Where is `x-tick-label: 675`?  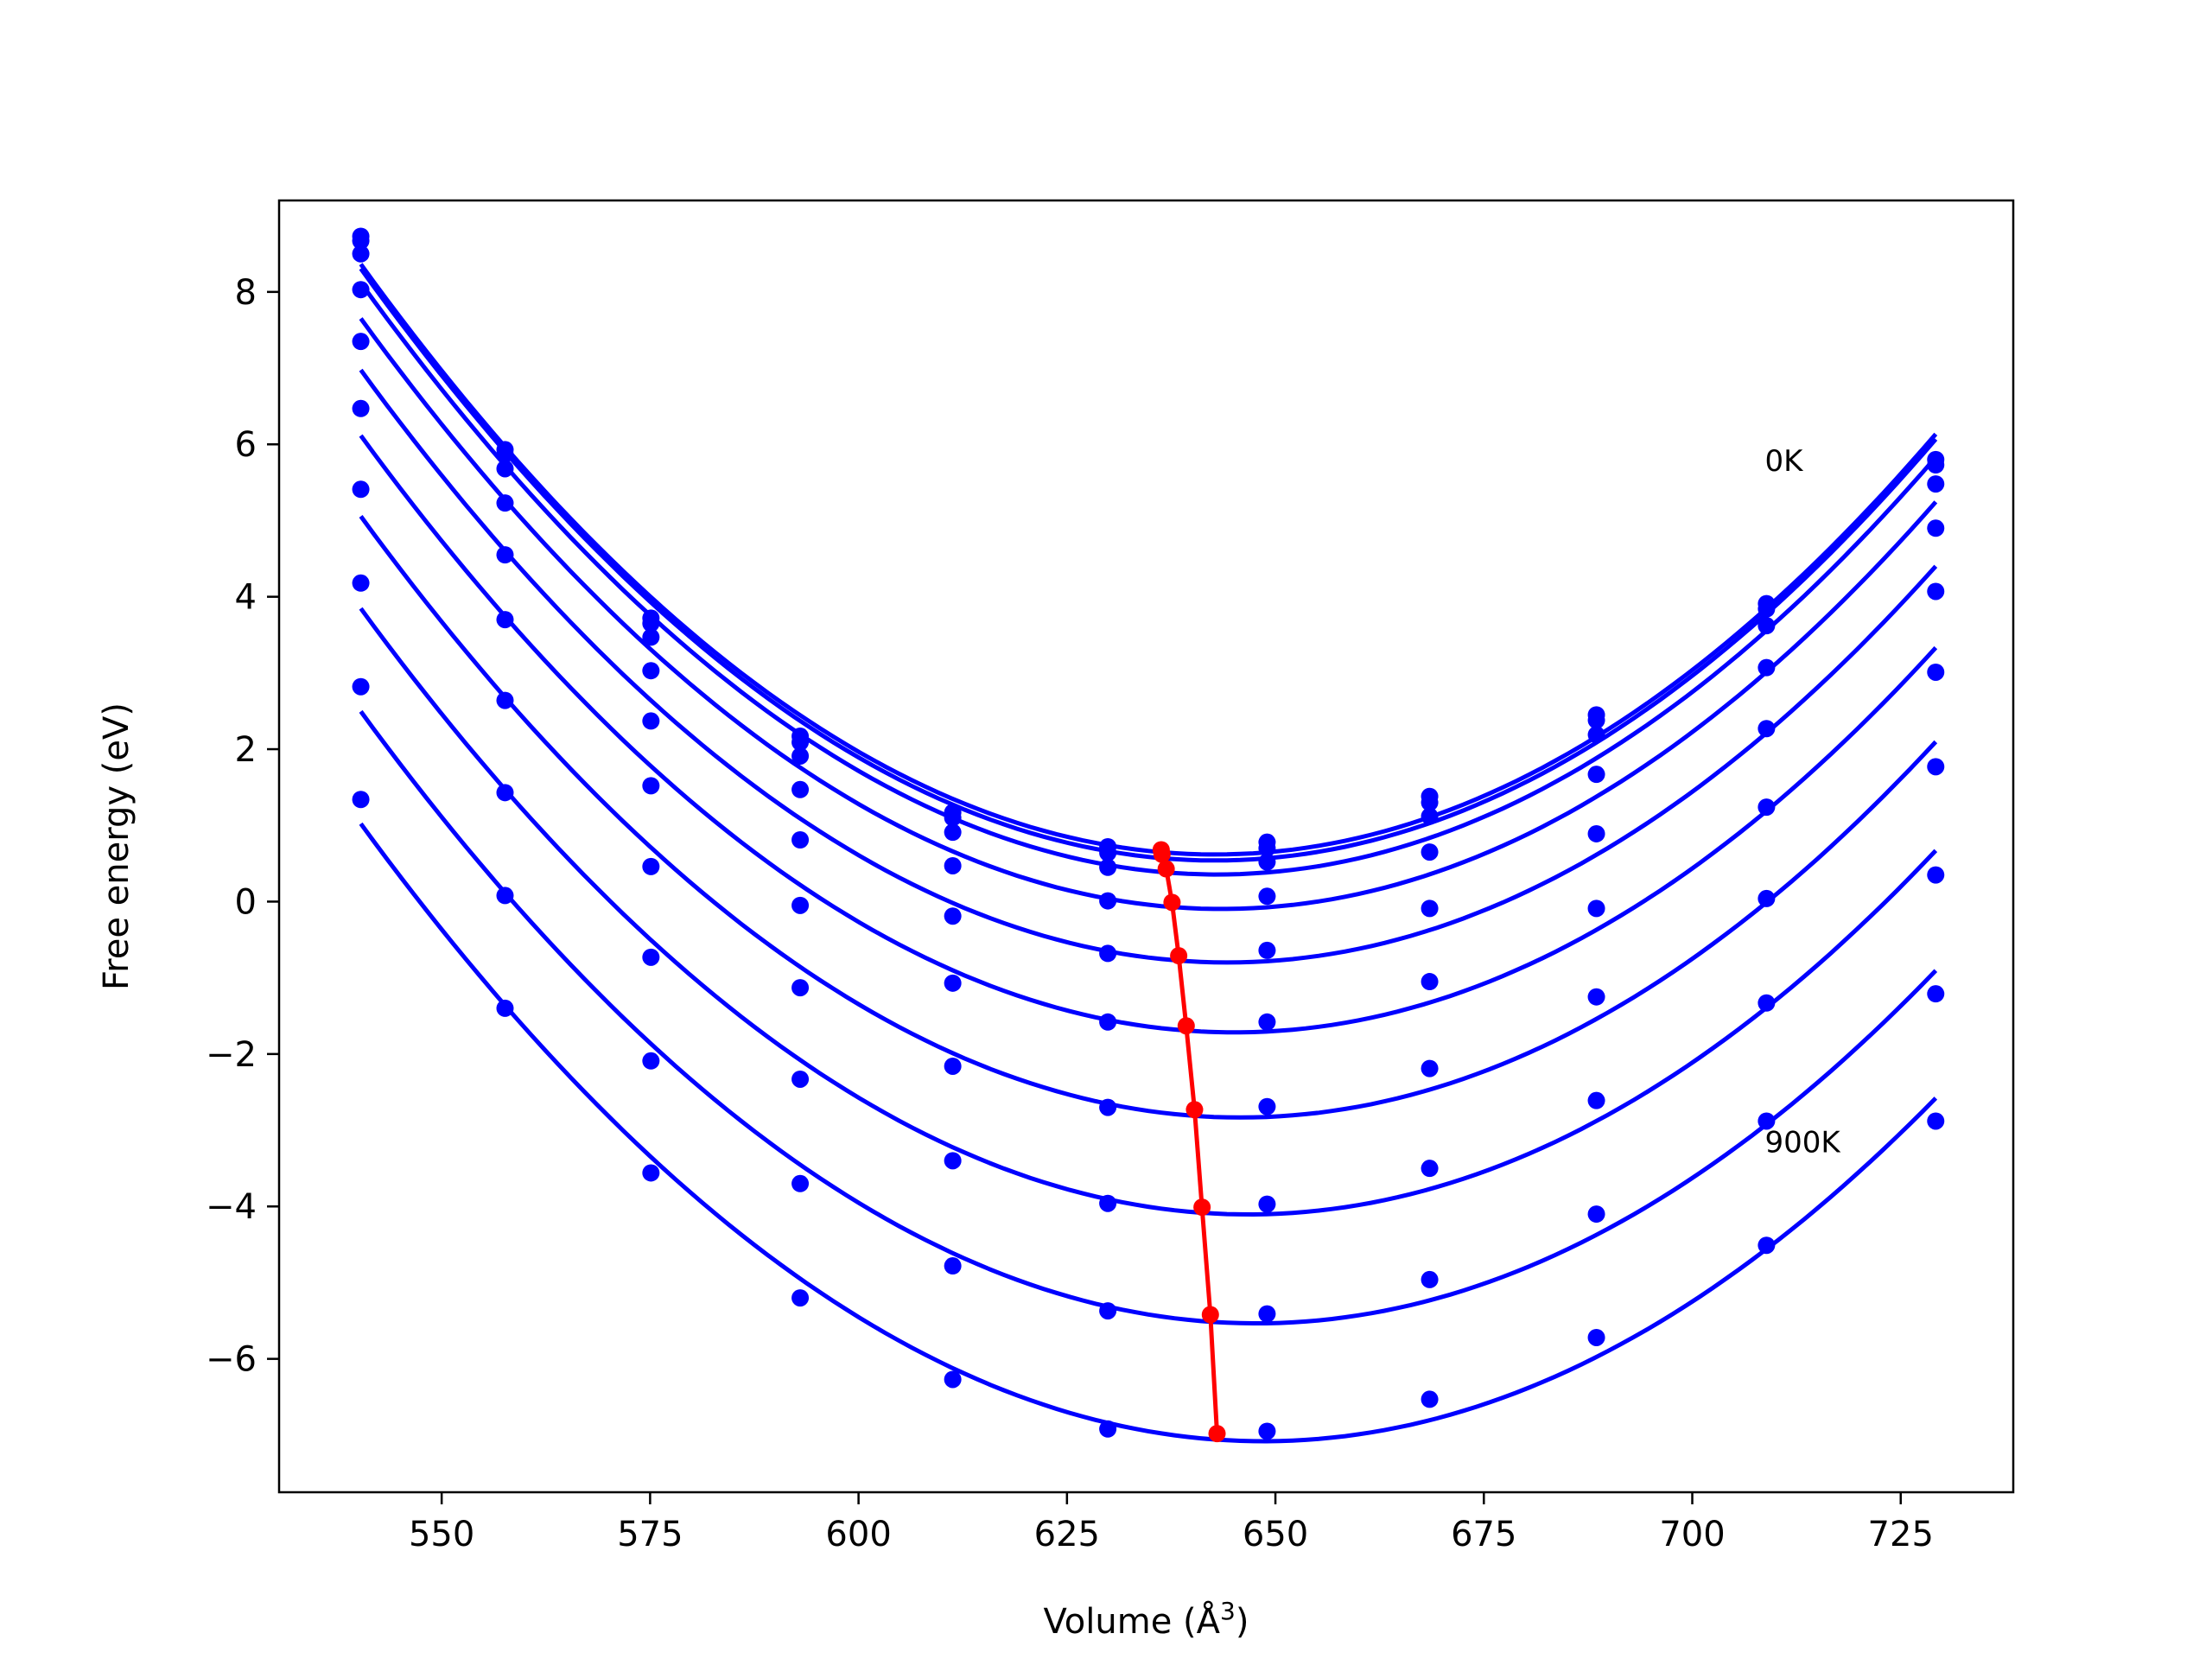
x-tick-label: 675 is located at coordinates (1483, 1534).